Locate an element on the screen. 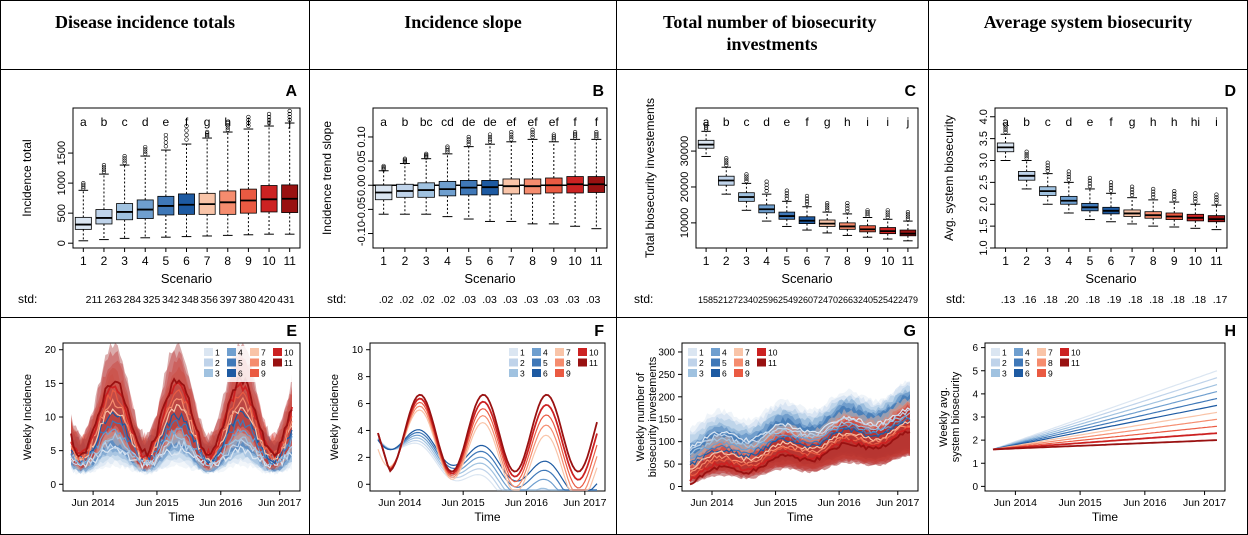 The height and width of the screenshot is (535, 1248). y-tick-label: 2 is located at coordinates (975, 441).